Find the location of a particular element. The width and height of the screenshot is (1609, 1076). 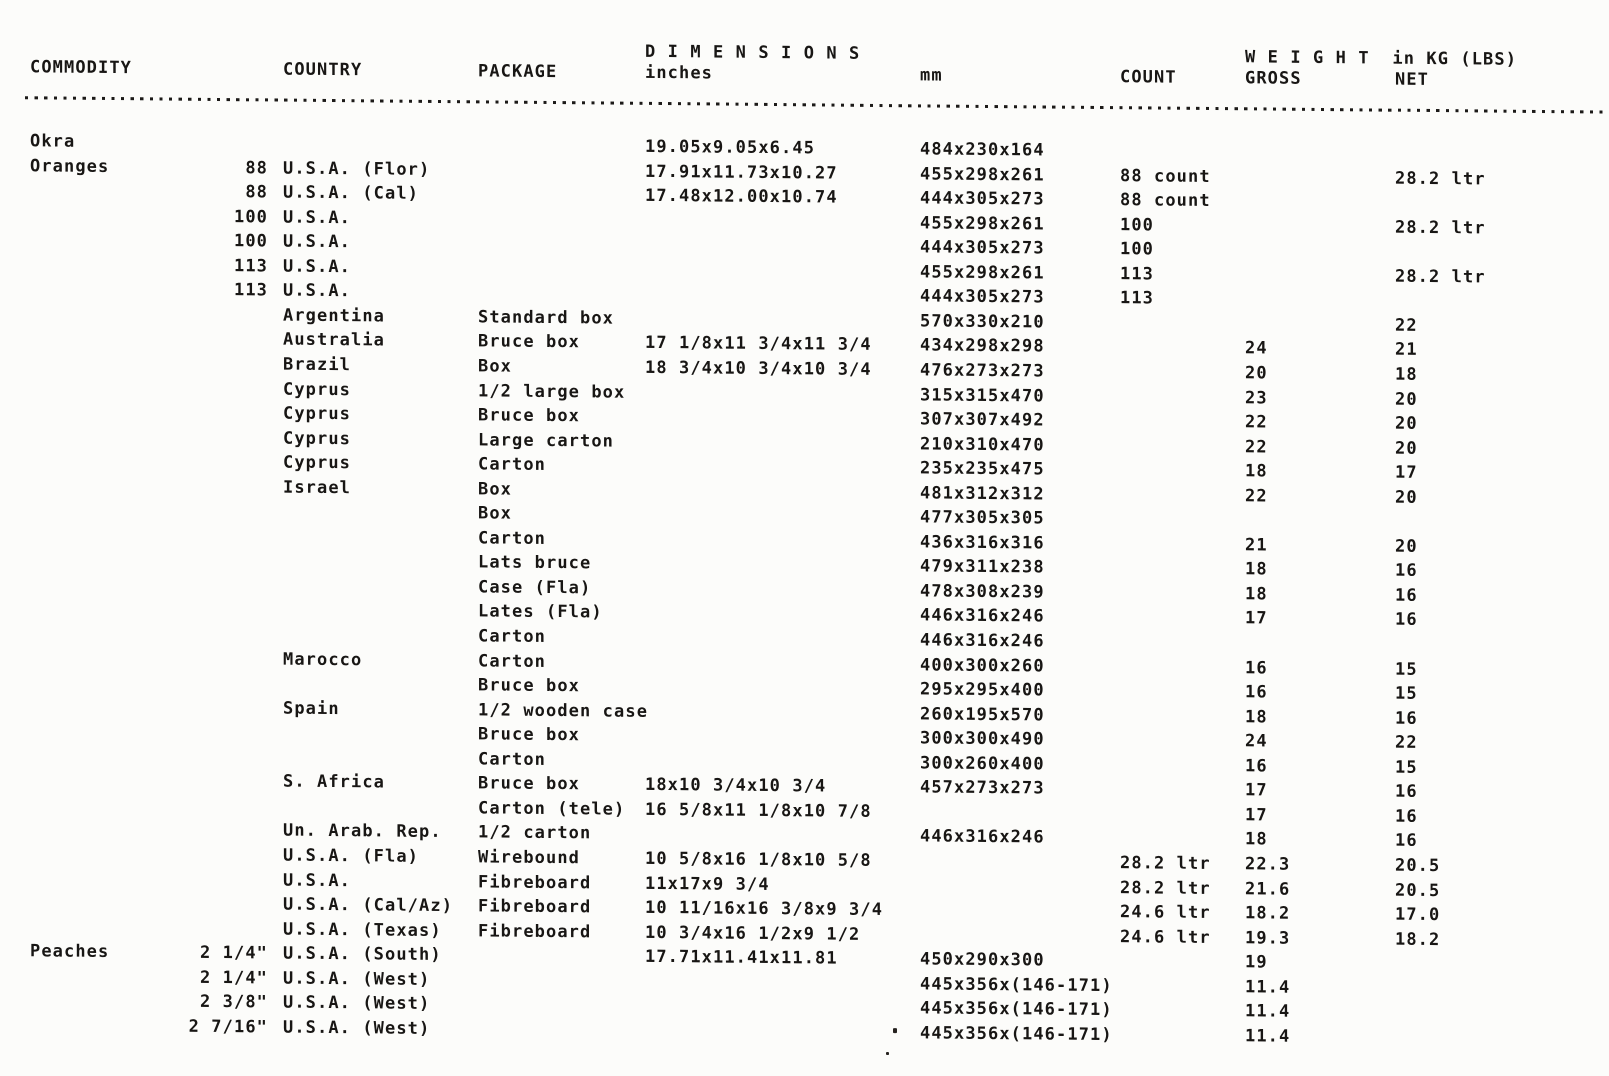

cell-mm: 295x295x400 is located at coordinates (982, 690).